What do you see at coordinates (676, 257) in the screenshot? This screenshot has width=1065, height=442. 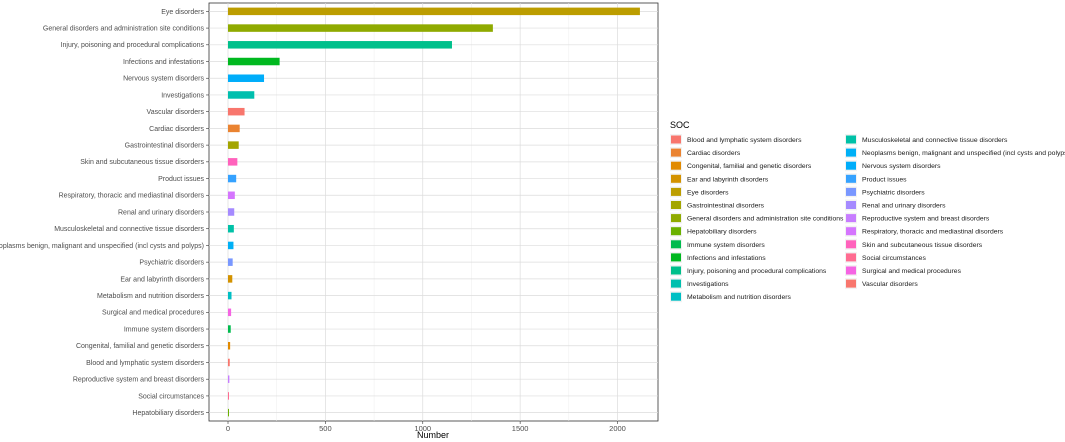 I see `legend-swatch-infections-and-infestations` at bounding box center [676, 257].